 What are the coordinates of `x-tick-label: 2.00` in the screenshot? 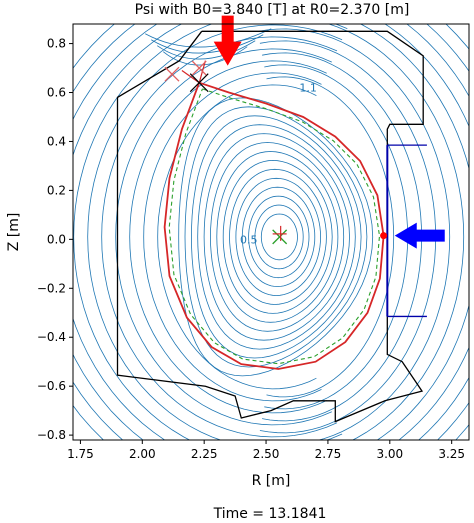 It's located at (142, 454).